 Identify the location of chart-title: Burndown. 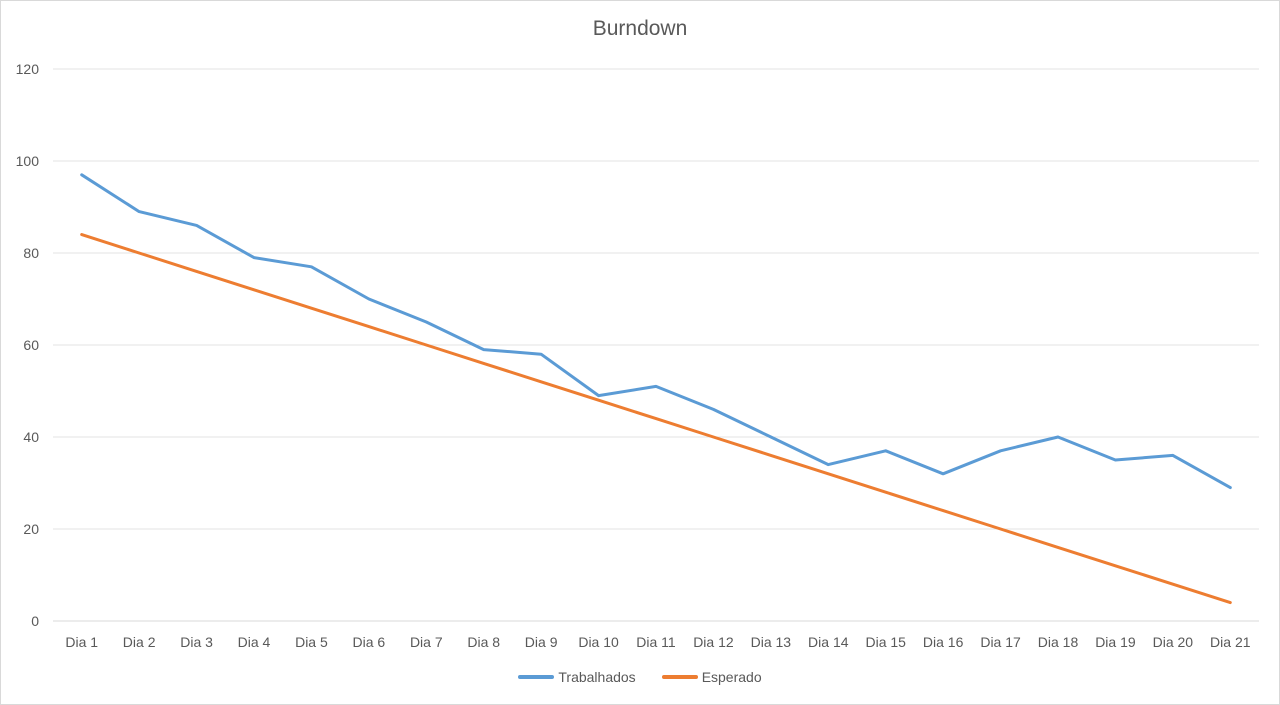
(640, 28).